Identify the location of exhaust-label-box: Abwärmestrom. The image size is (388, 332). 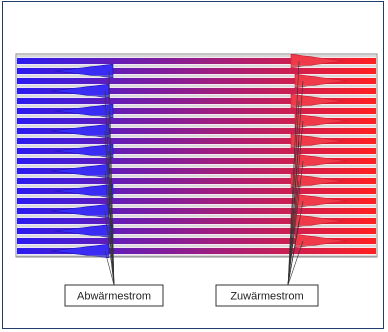
(114, 295).